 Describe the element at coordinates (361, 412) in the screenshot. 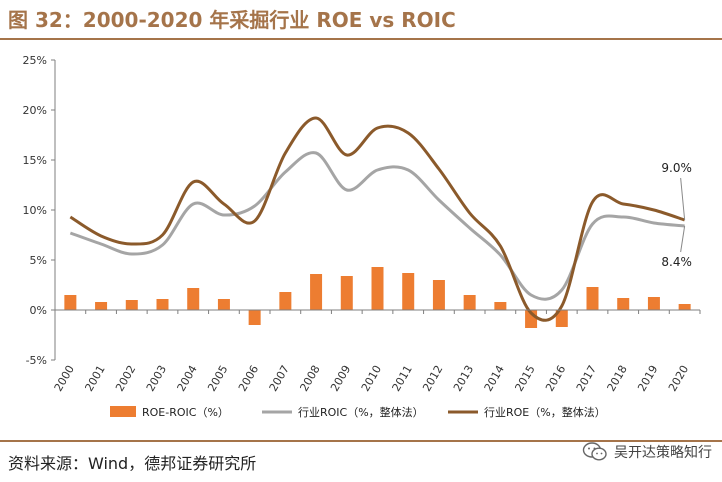

I see `legend-label: 行业ROIC（%，整体法）` at that location.